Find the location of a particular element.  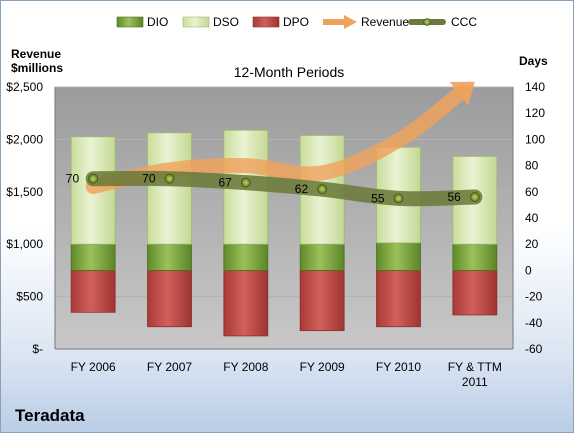

legend-item-dso: DSO is located at coordinates (210, 22).